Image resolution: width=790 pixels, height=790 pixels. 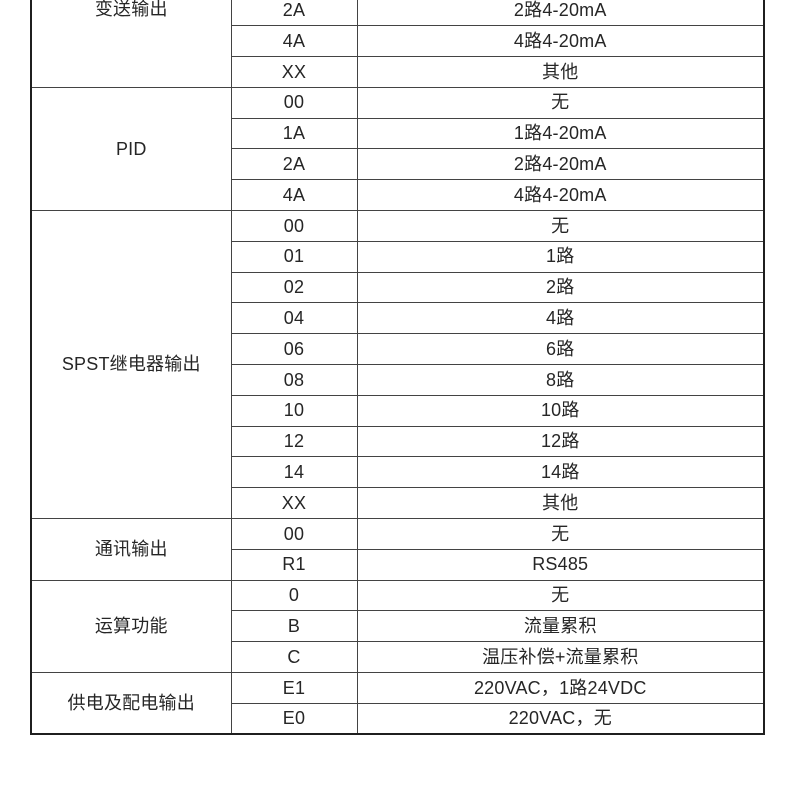 I want to click on table-row: 运算功能 0 无, so click(x=397, y=626).